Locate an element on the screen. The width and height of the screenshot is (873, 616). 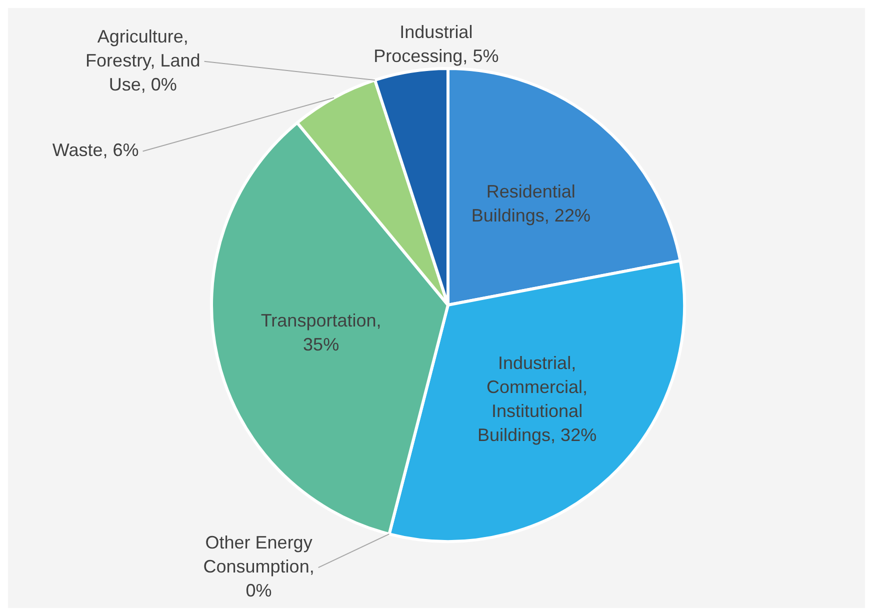
slice-label: Industrial Processing, 5% is located at coordinates (436, 44).